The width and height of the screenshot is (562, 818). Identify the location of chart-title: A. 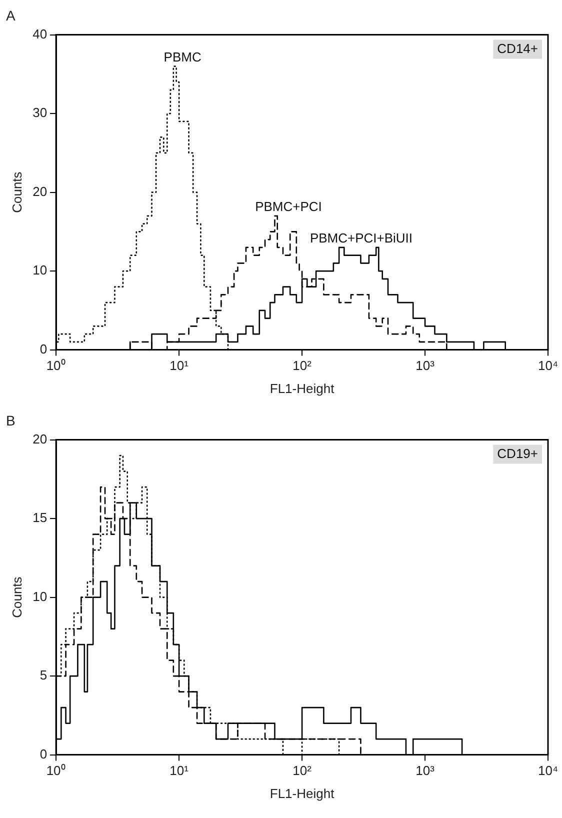
(11, 15).